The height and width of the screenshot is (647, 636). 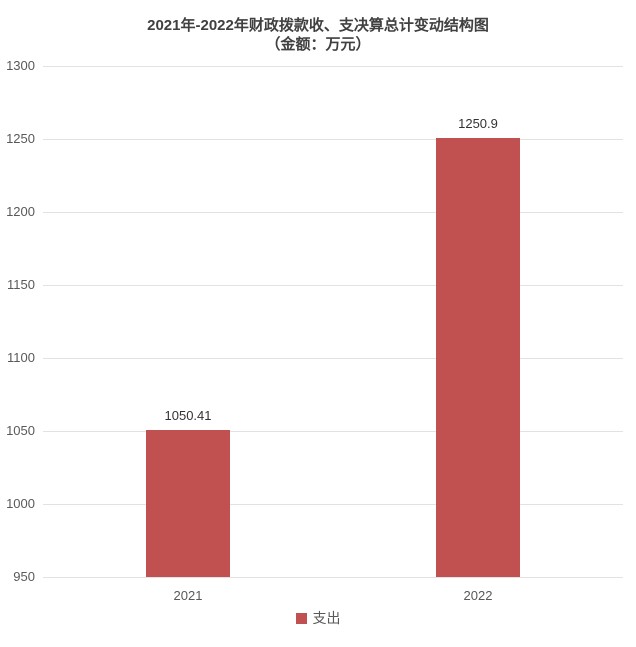 I want to click on y-axis-label: 950, so click(x=24, y=576).